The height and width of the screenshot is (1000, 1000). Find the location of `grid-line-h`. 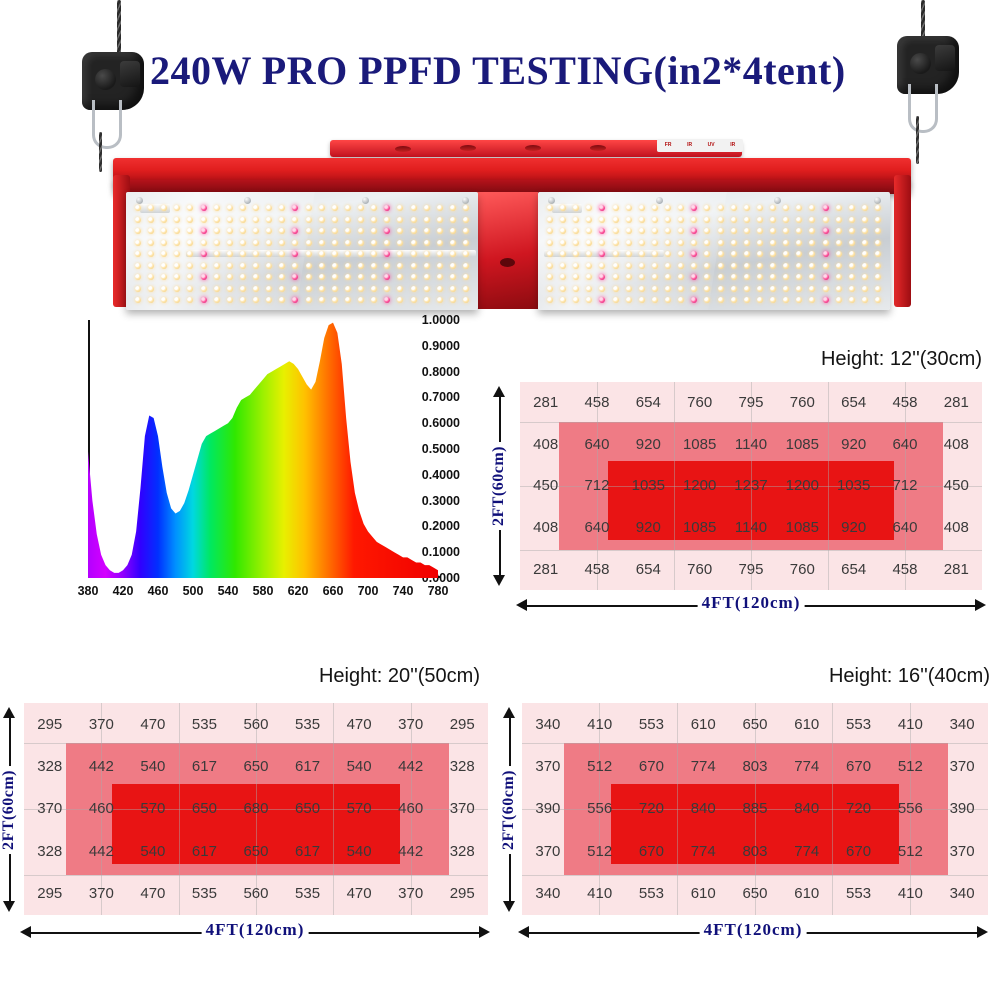

grid-line-h is located at coordinates (751, 486).